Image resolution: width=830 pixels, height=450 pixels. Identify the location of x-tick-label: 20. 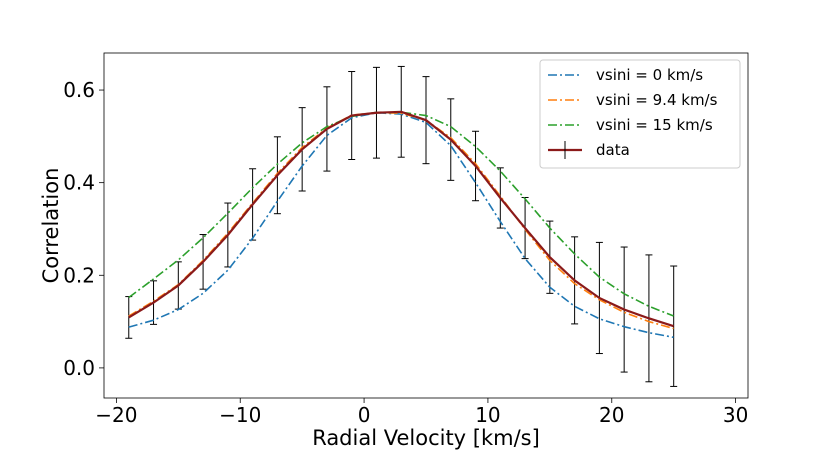
(611, 415).